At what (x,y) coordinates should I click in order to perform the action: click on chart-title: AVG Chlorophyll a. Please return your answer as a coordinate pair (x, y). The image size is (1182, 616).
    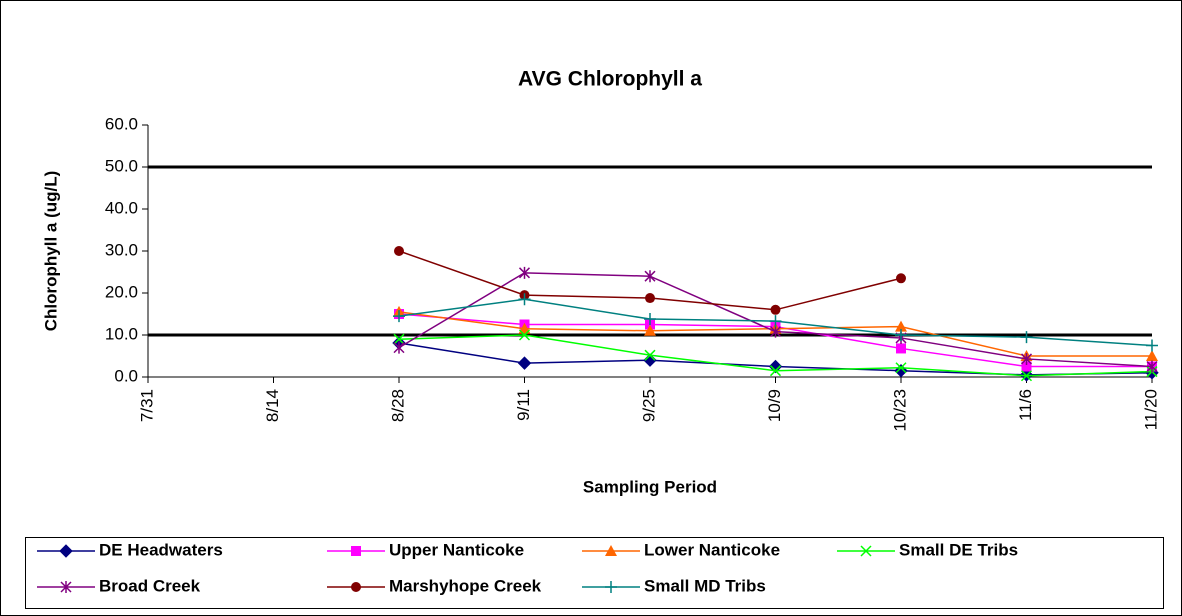
    Looking at the image, I should click on (610, 79).